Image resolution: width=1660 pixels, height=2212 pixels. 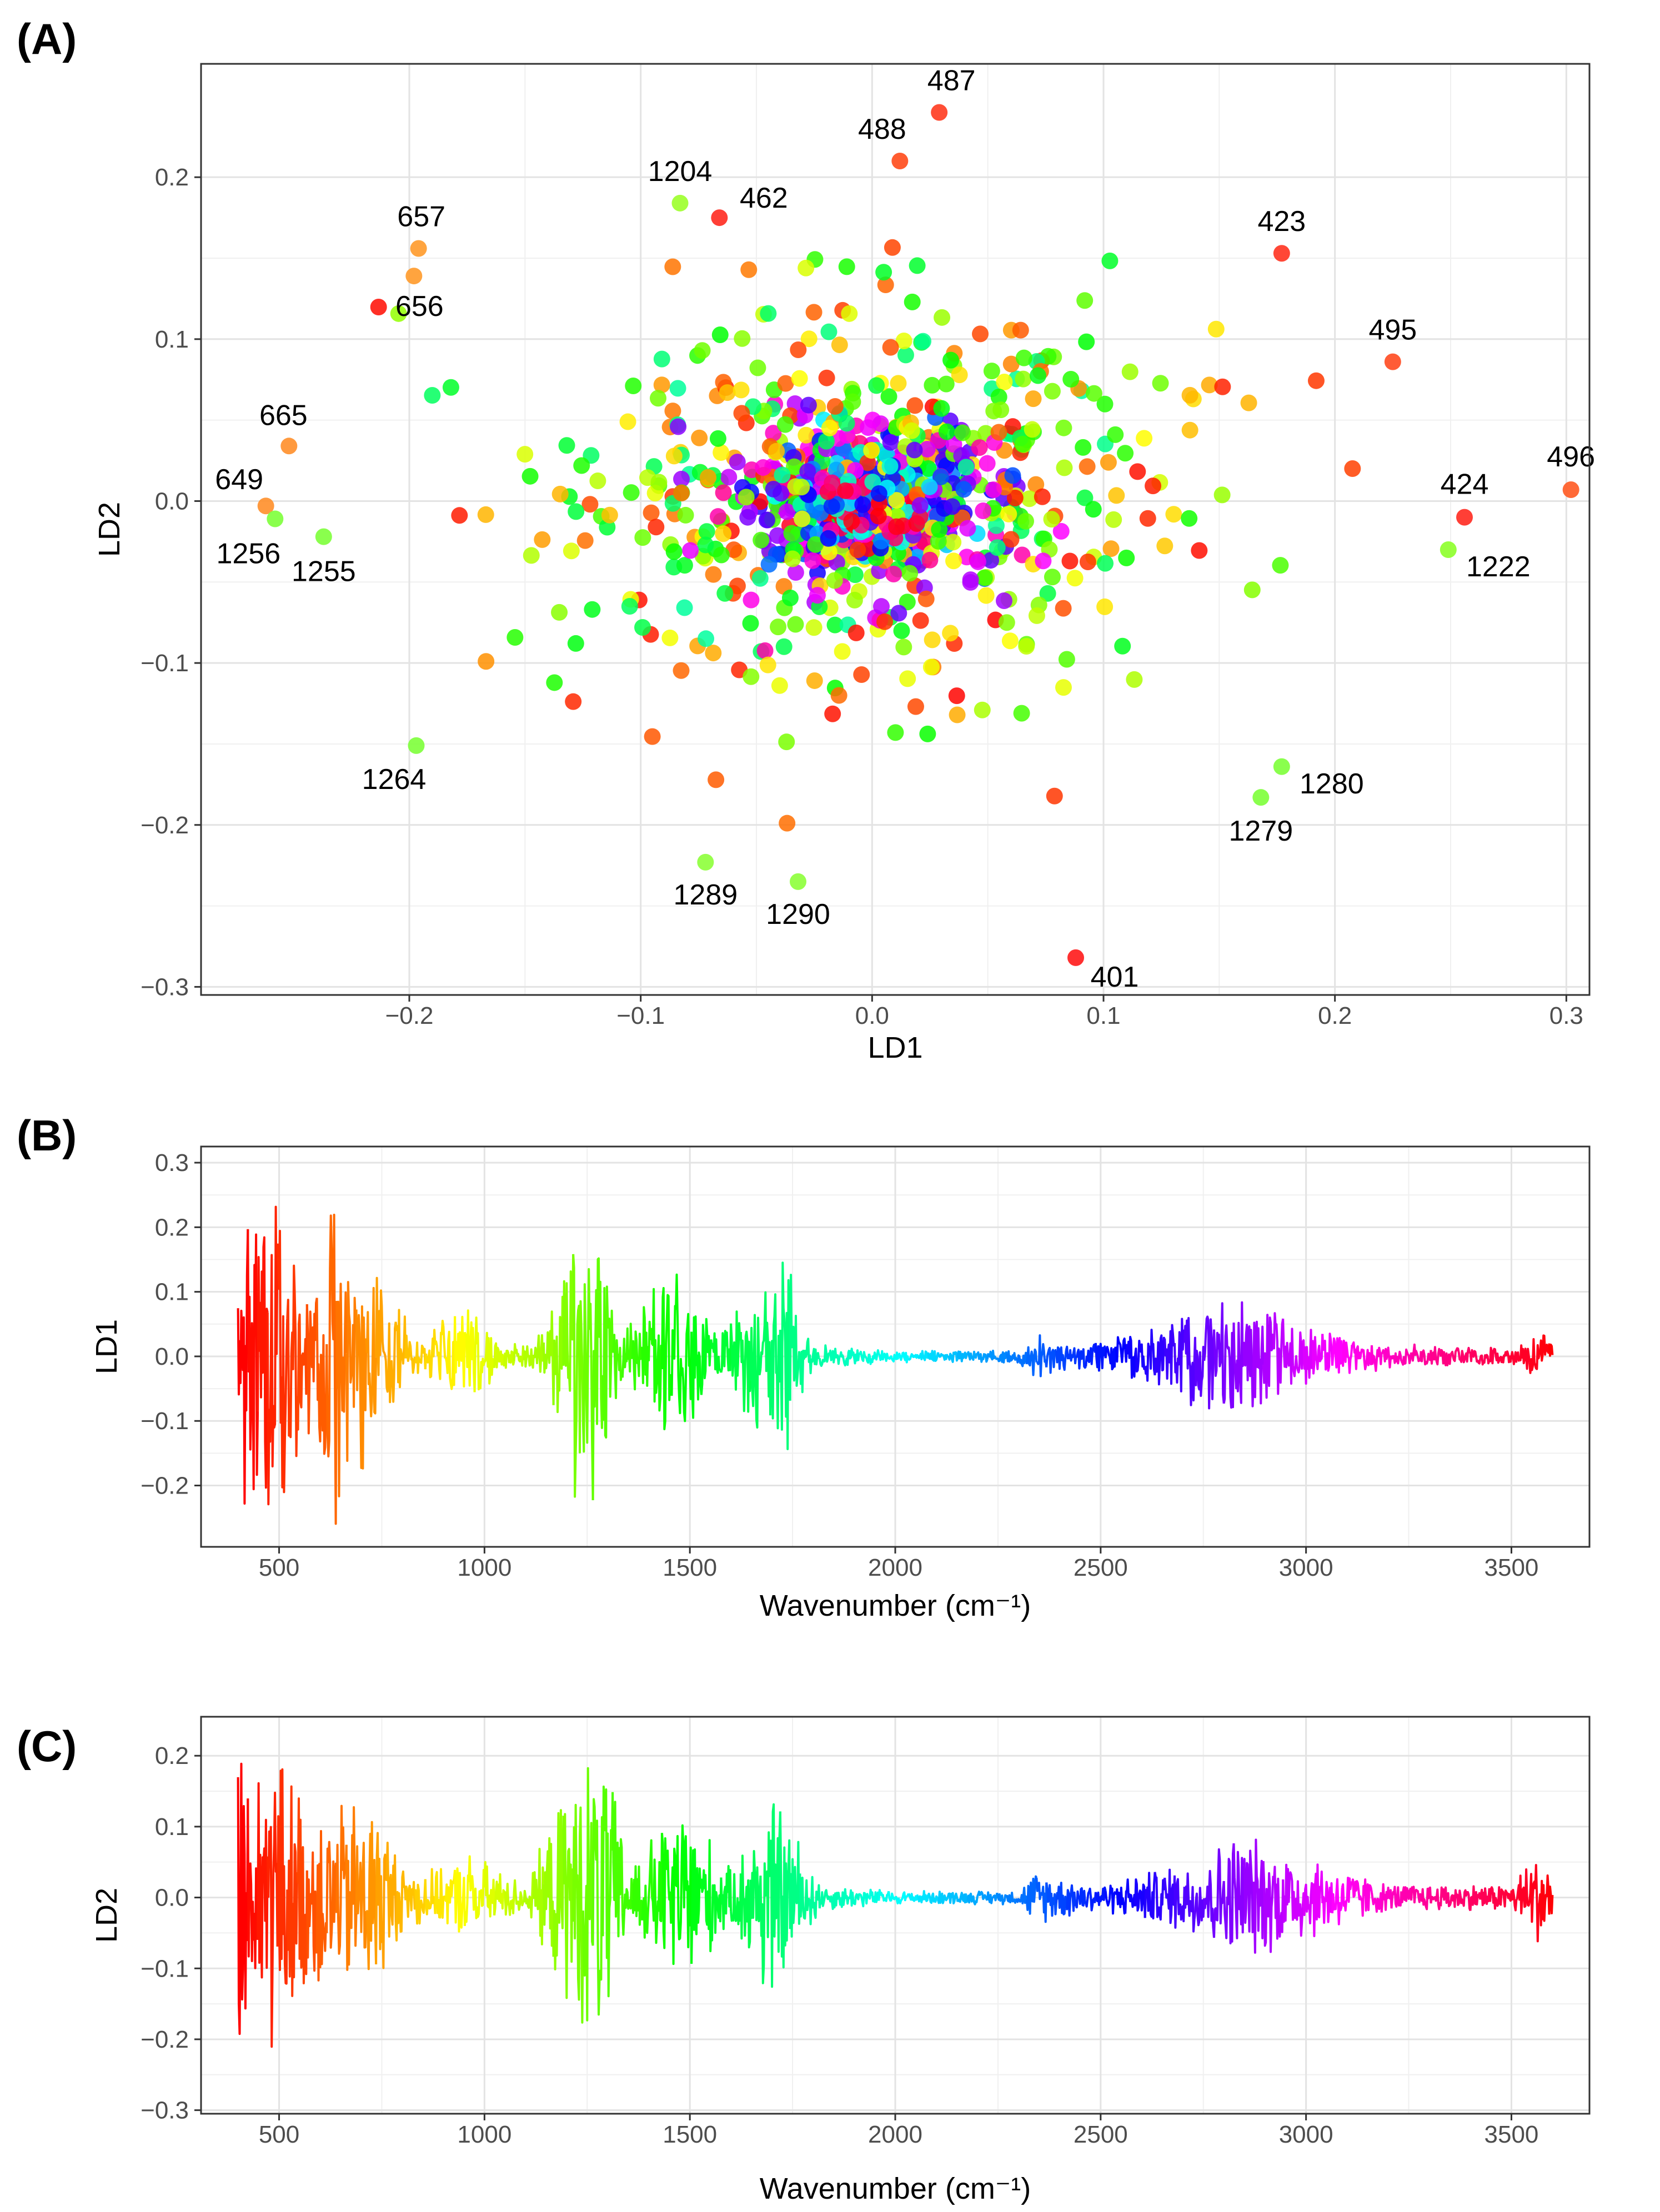 I want to click on point-label: 665, so click(x=283, y=415).